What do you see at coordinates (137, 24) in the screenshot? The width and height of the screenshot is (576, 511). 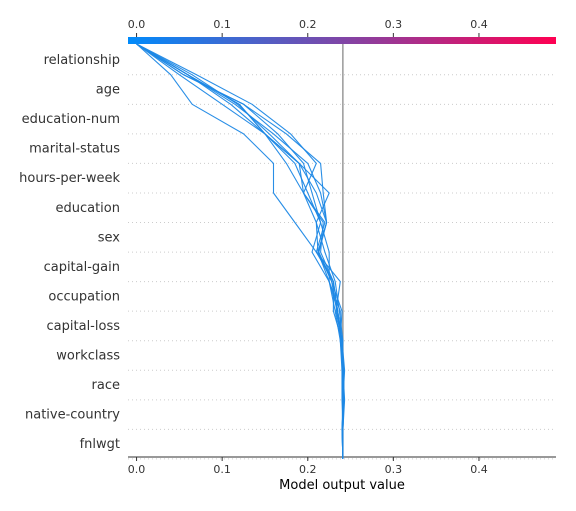 I see `top-tick-label: 0.0` at bounding box center [137, 24].